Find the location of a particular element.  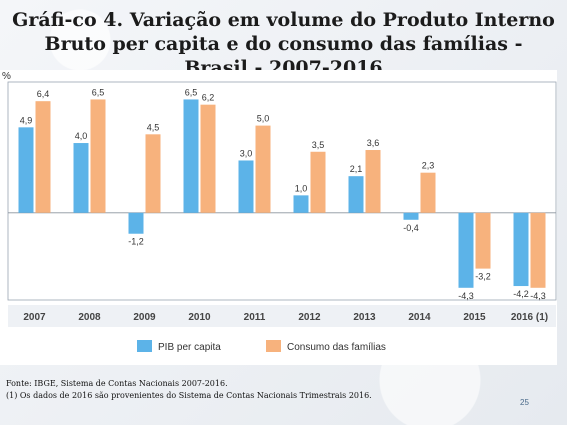

data-label-pib-3: 6,5 is located at coordinates (191, 92).